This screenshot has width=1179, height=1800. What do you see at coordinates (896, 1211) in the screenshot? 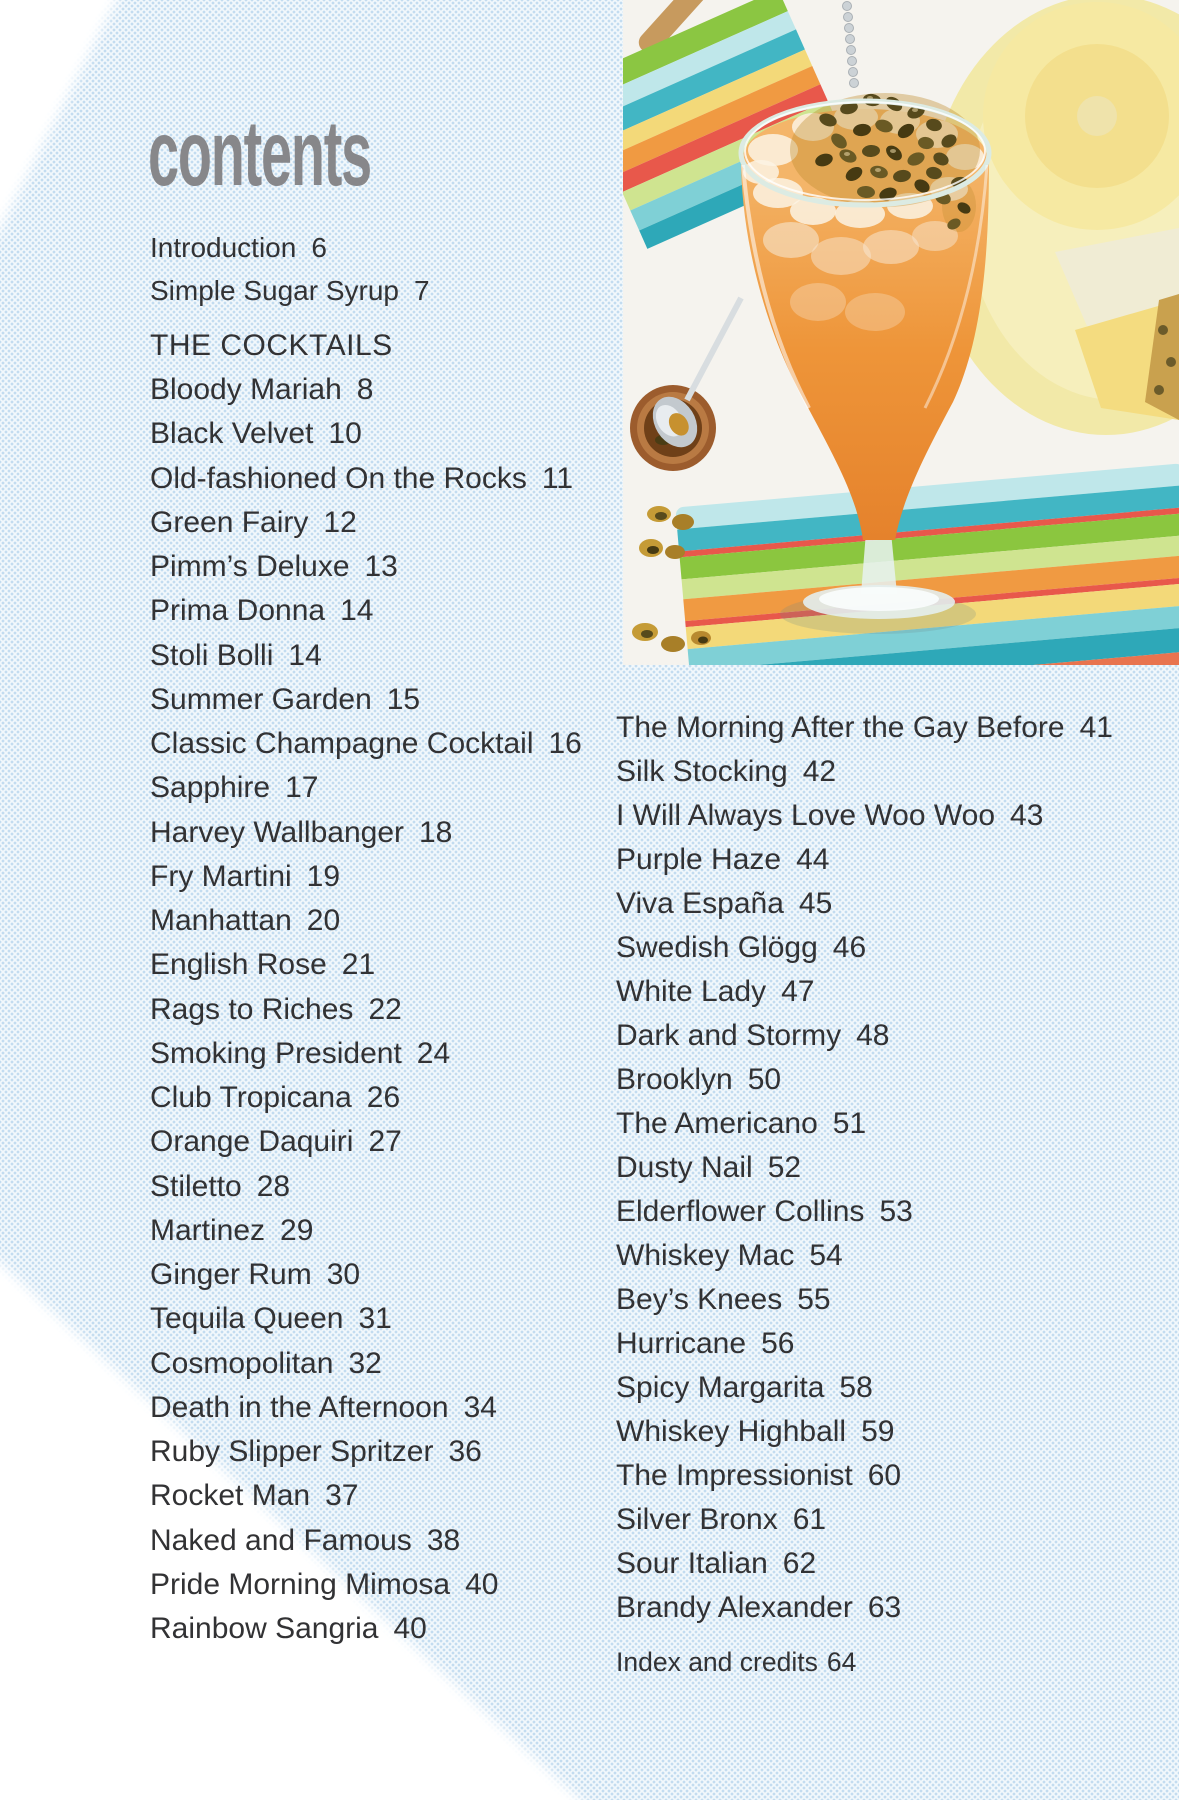
I see `toc-entry-page-number: 53` at bounding box center [896, 1211].